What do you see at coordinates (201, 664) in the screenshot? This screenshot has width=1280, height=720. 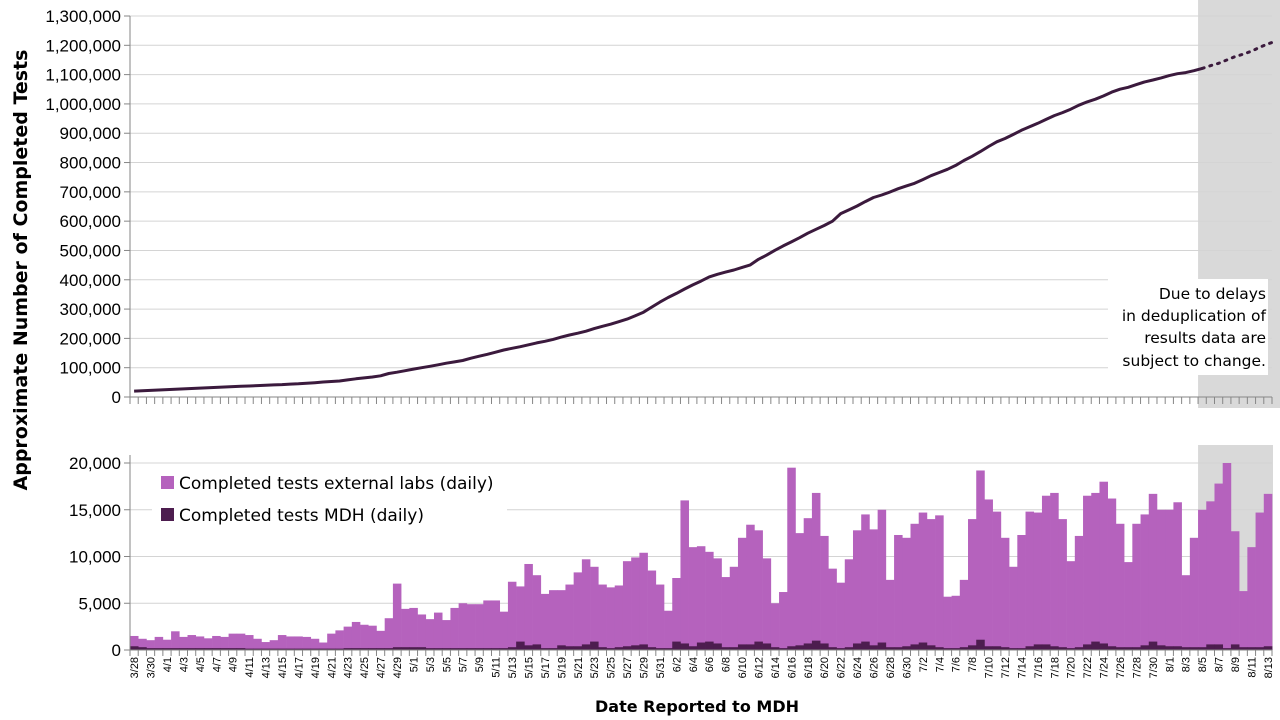 I see `x-tick-label: 4/5` at bounding box center [201, 664].